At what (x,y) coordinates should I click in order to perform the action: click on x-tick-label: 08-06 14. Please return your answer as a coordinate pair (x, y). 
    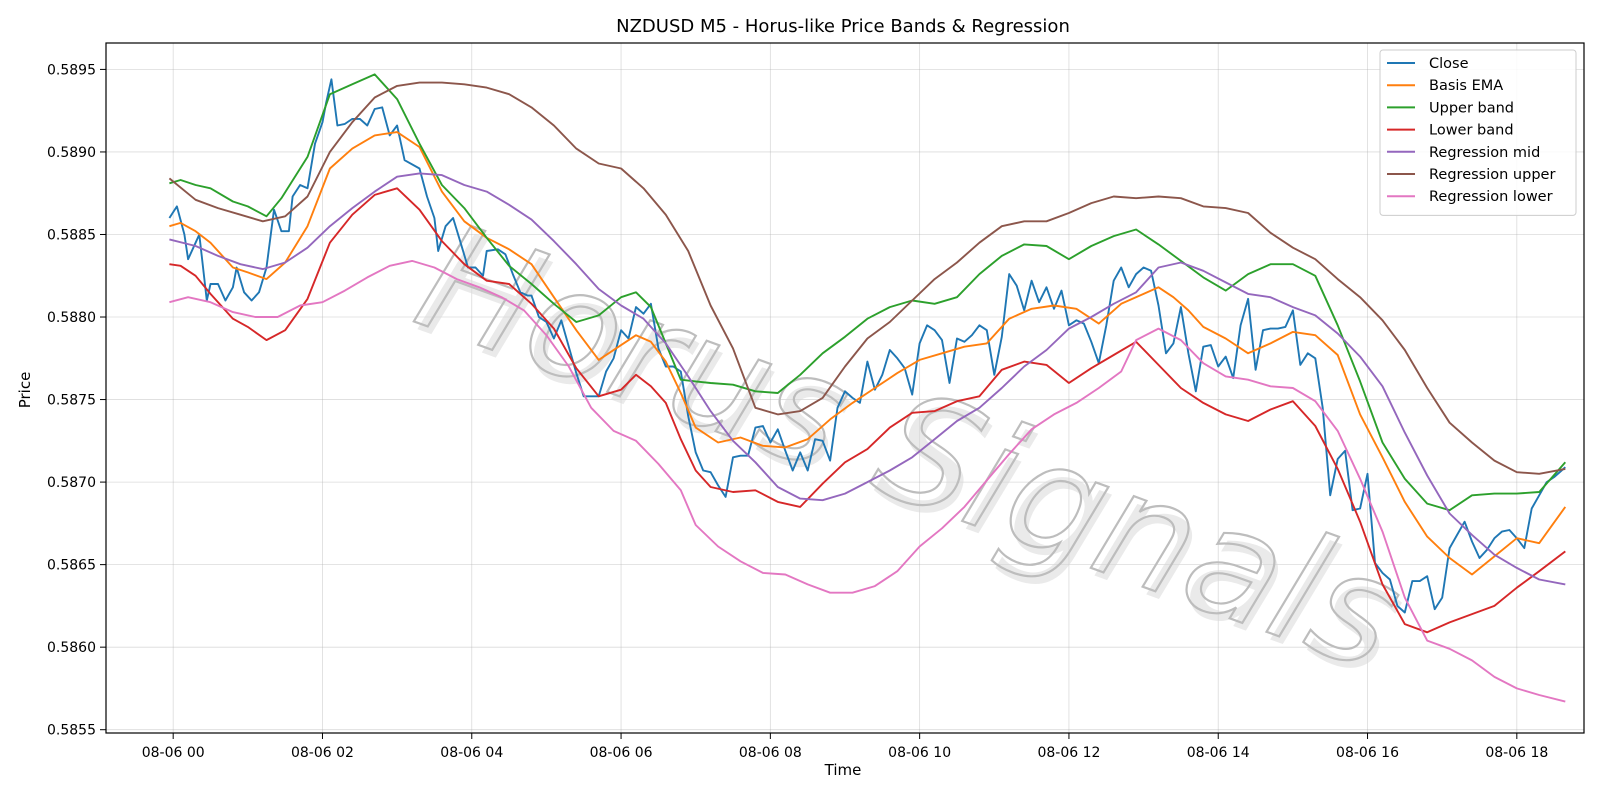
    Looking at the image, I should click on (1218, 753).